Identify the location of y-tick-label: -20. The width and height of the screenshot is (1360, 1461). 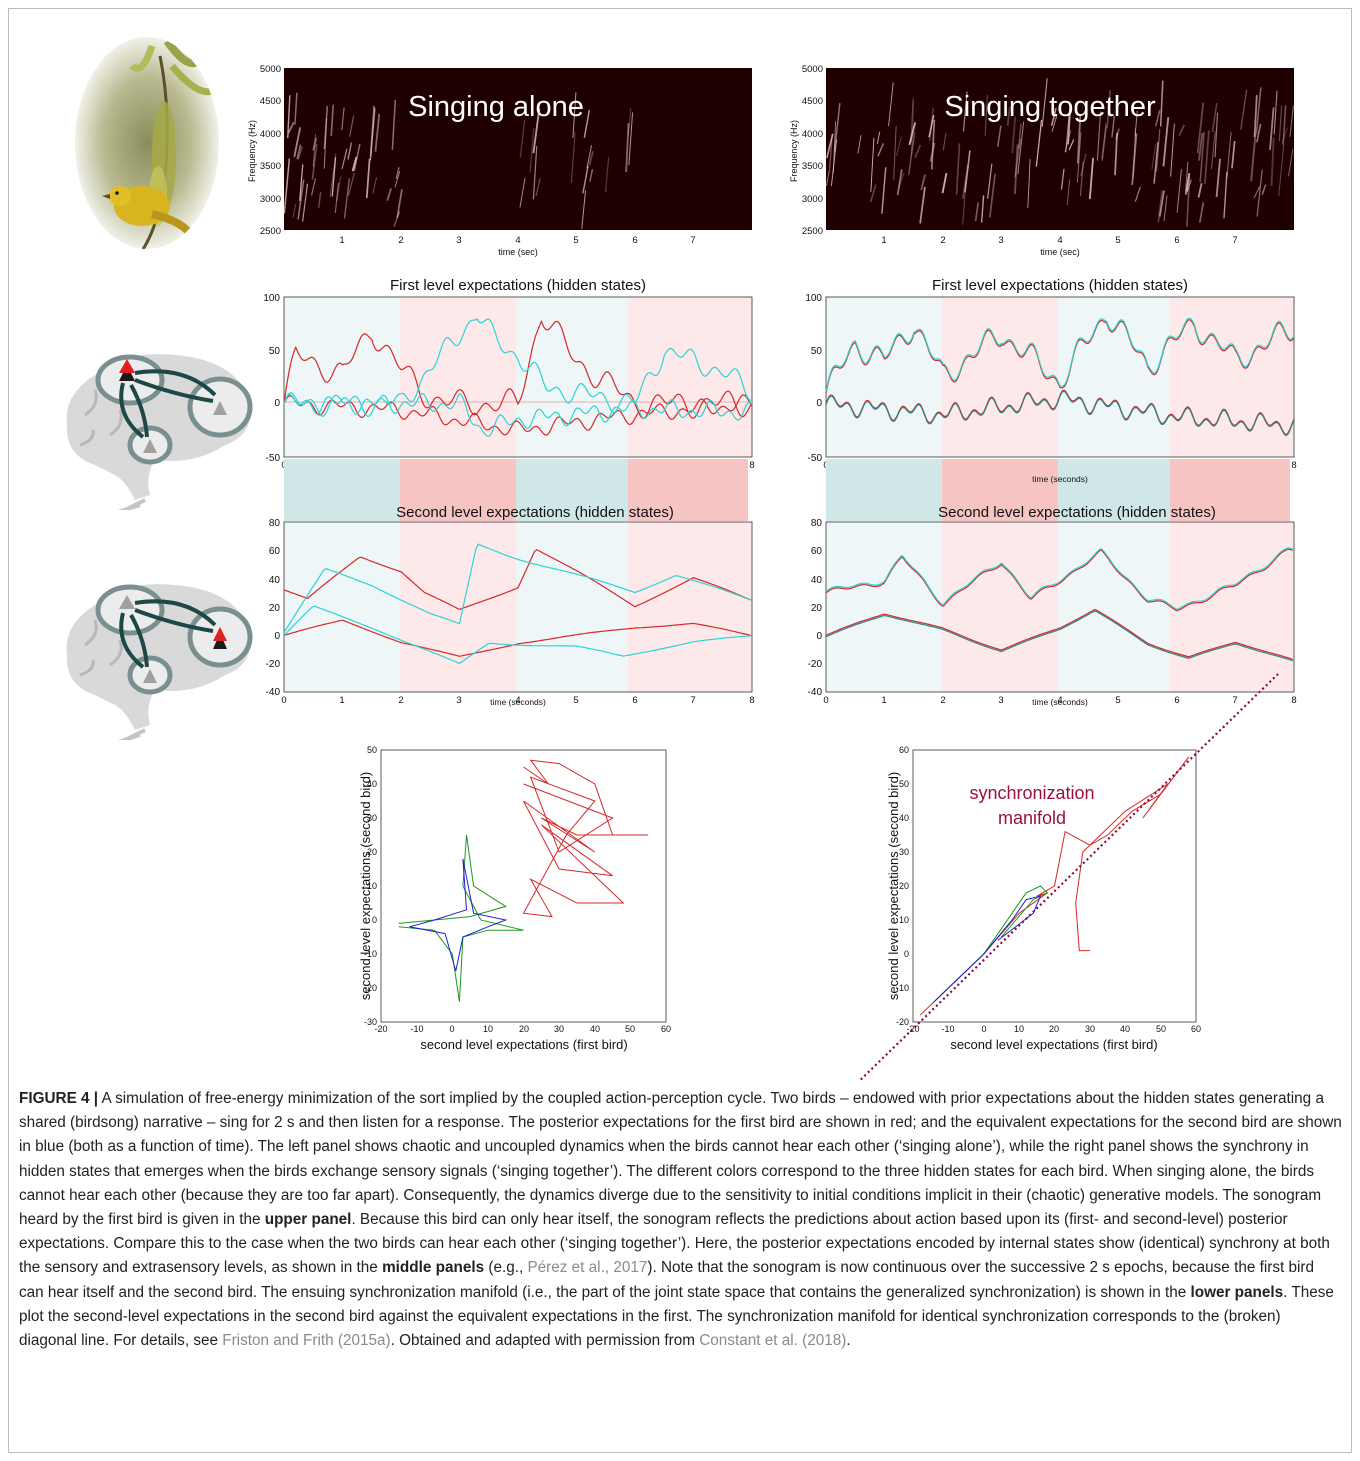
(815, 664).